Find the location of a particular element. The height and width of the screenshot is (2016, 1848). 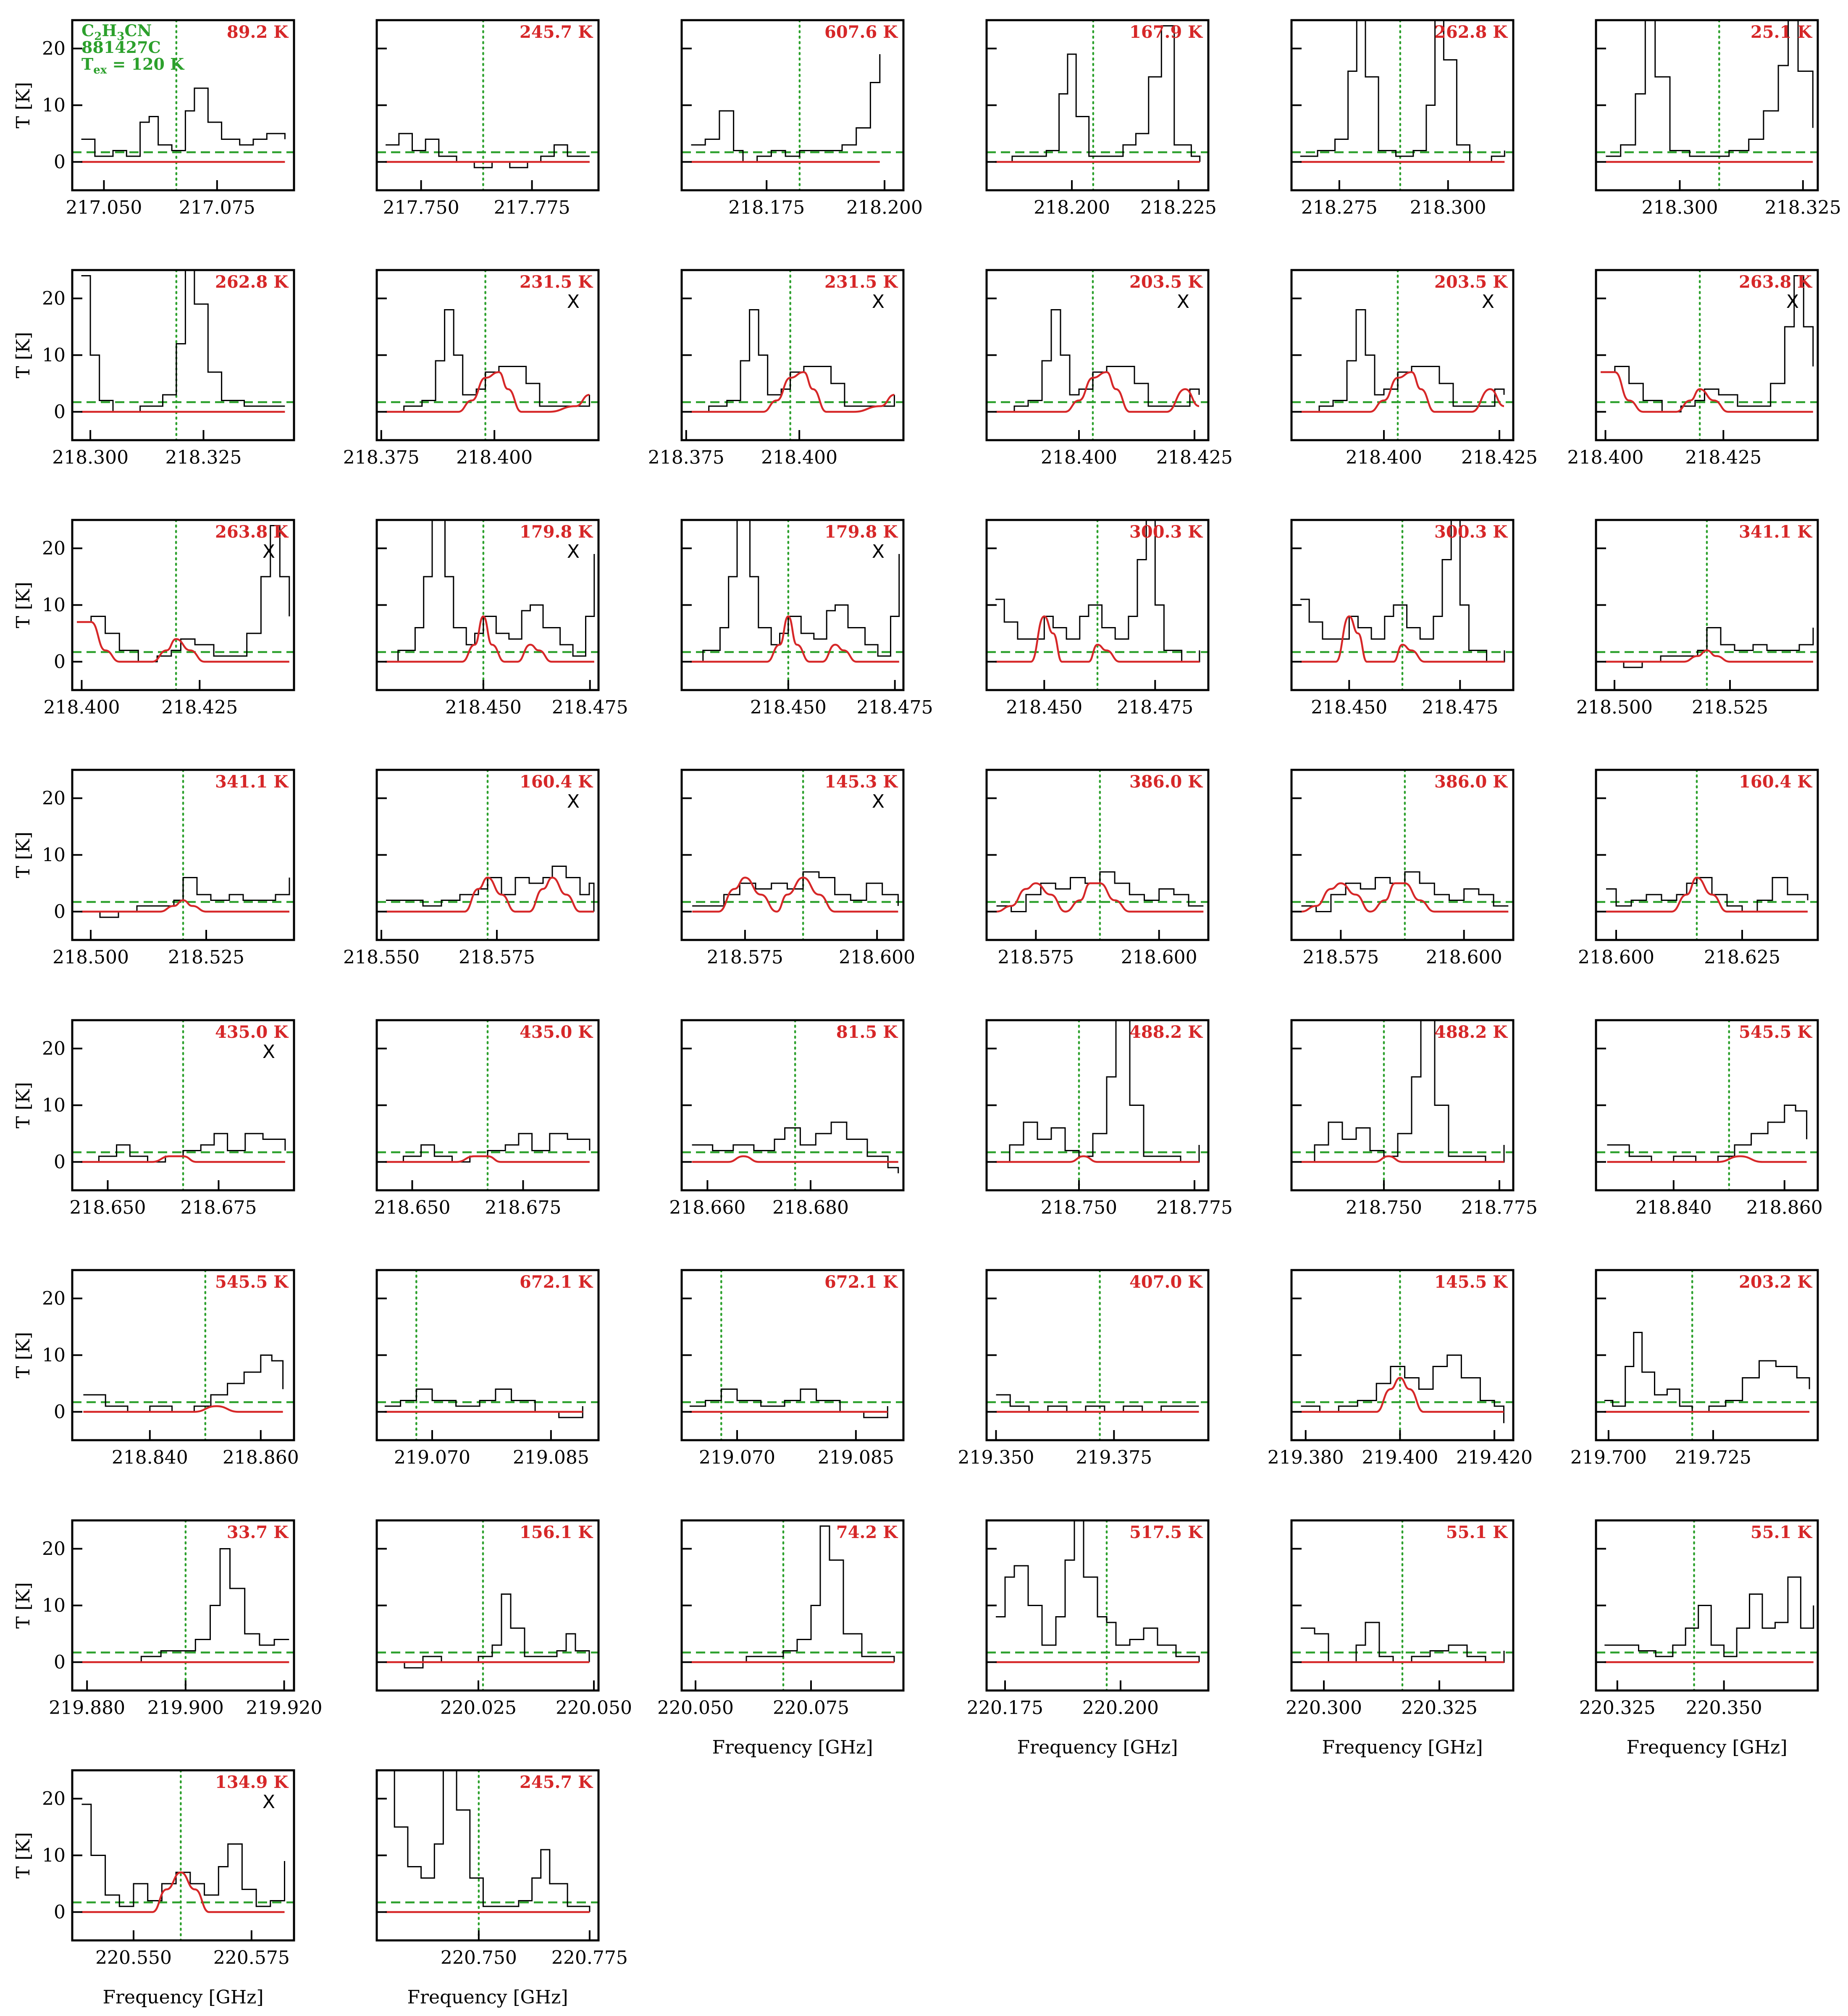

y-tick-label: 10 is located at coordinates (54, 605).